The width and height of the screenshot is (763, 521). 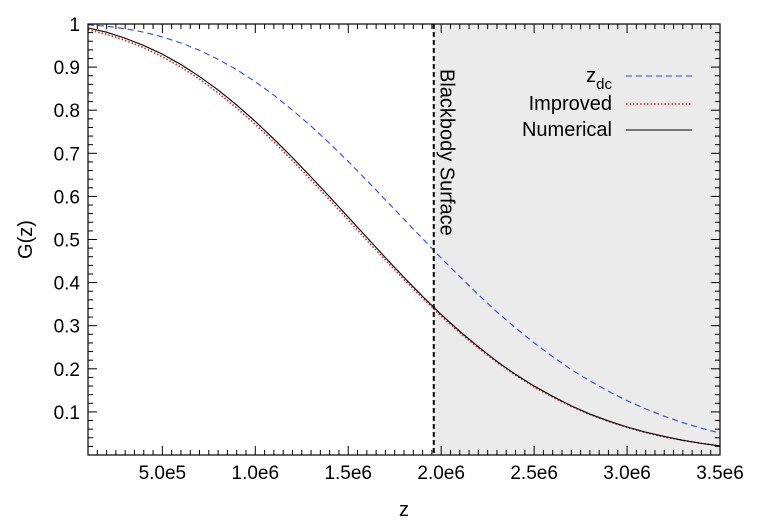 What do you see at coordinates (67, 68) in the screenshot?
I see `y-tick-label: 0.9` at bounding box center [67, 68].